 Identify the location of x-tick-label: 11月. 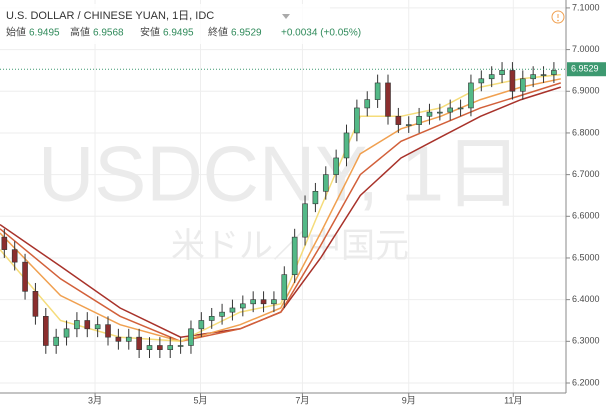
(513, 400).